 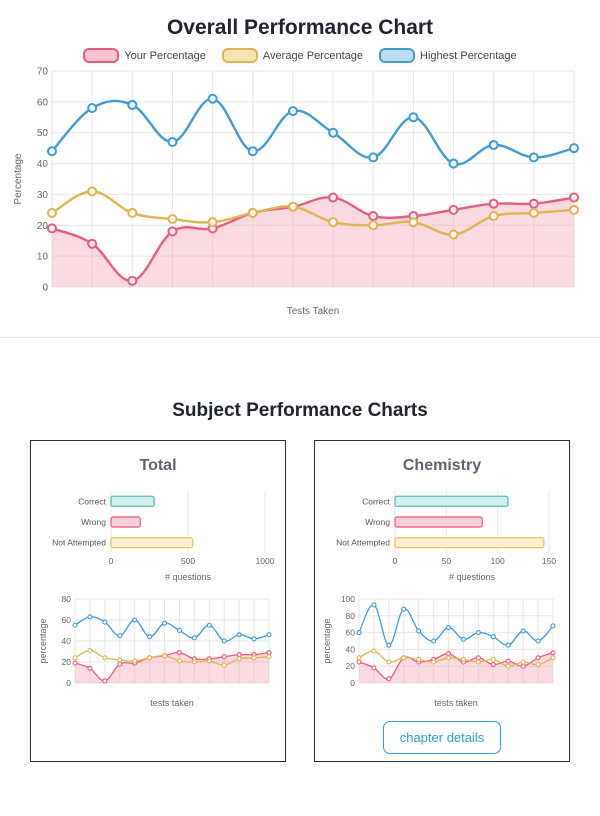 I want to click on section-divider, so click(x=300, y=337).